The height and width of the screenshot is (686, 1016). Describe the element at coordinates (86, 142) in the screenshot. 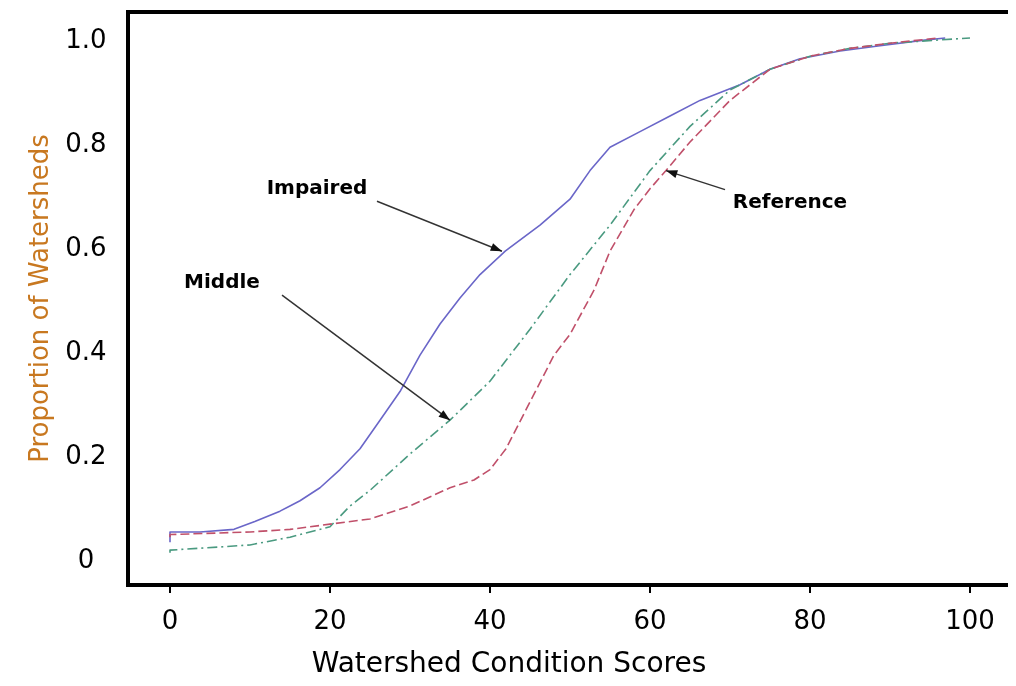

I see `y-tick-label: 0.8` at that location.